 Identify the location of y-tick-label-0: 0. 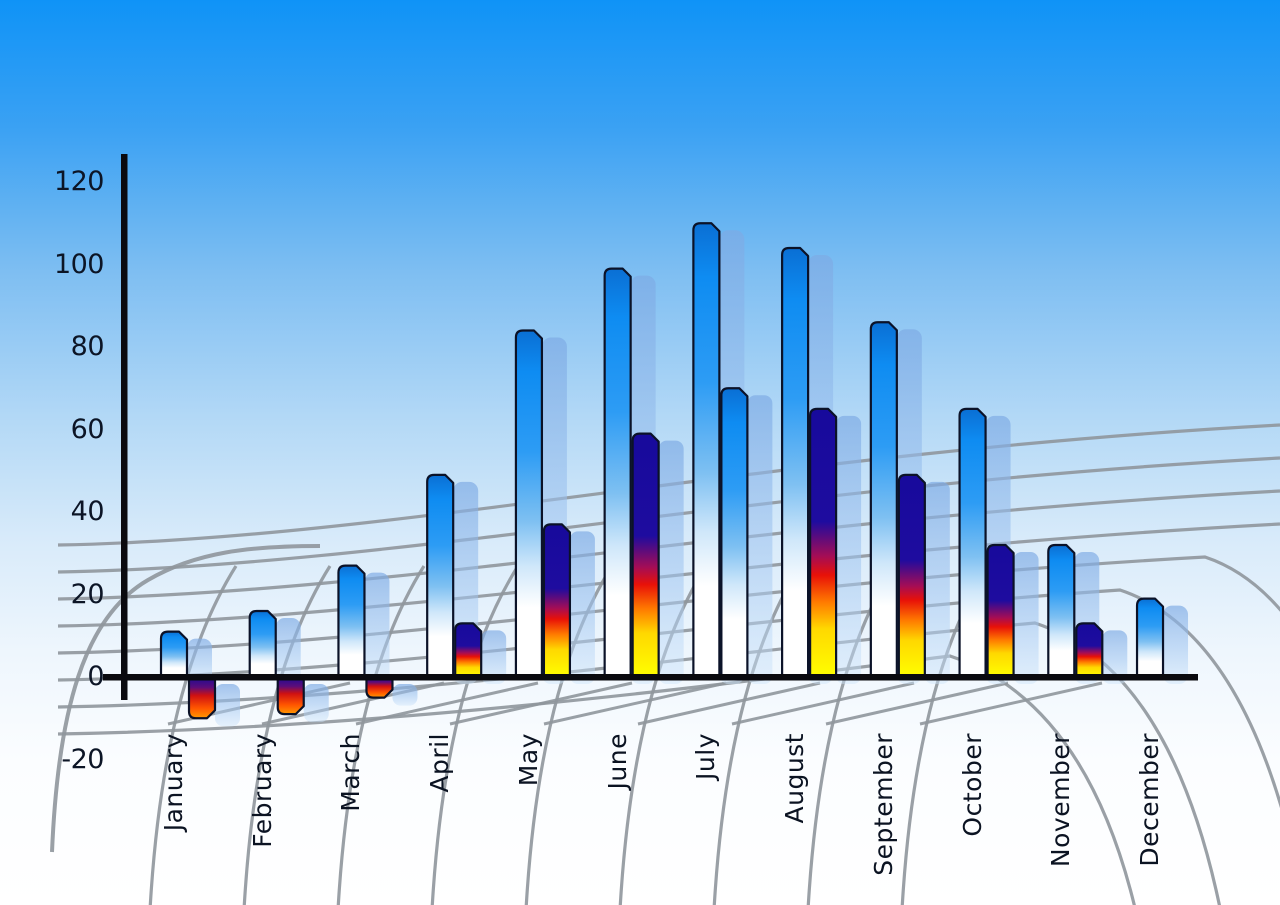
(95, 676).